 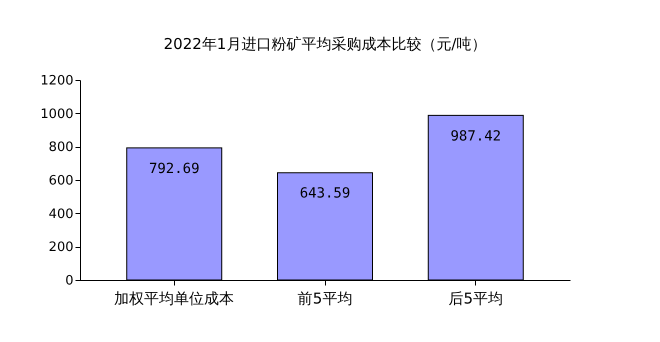 I want to click on y-tick-label: 600, so click(x=61, y=181).